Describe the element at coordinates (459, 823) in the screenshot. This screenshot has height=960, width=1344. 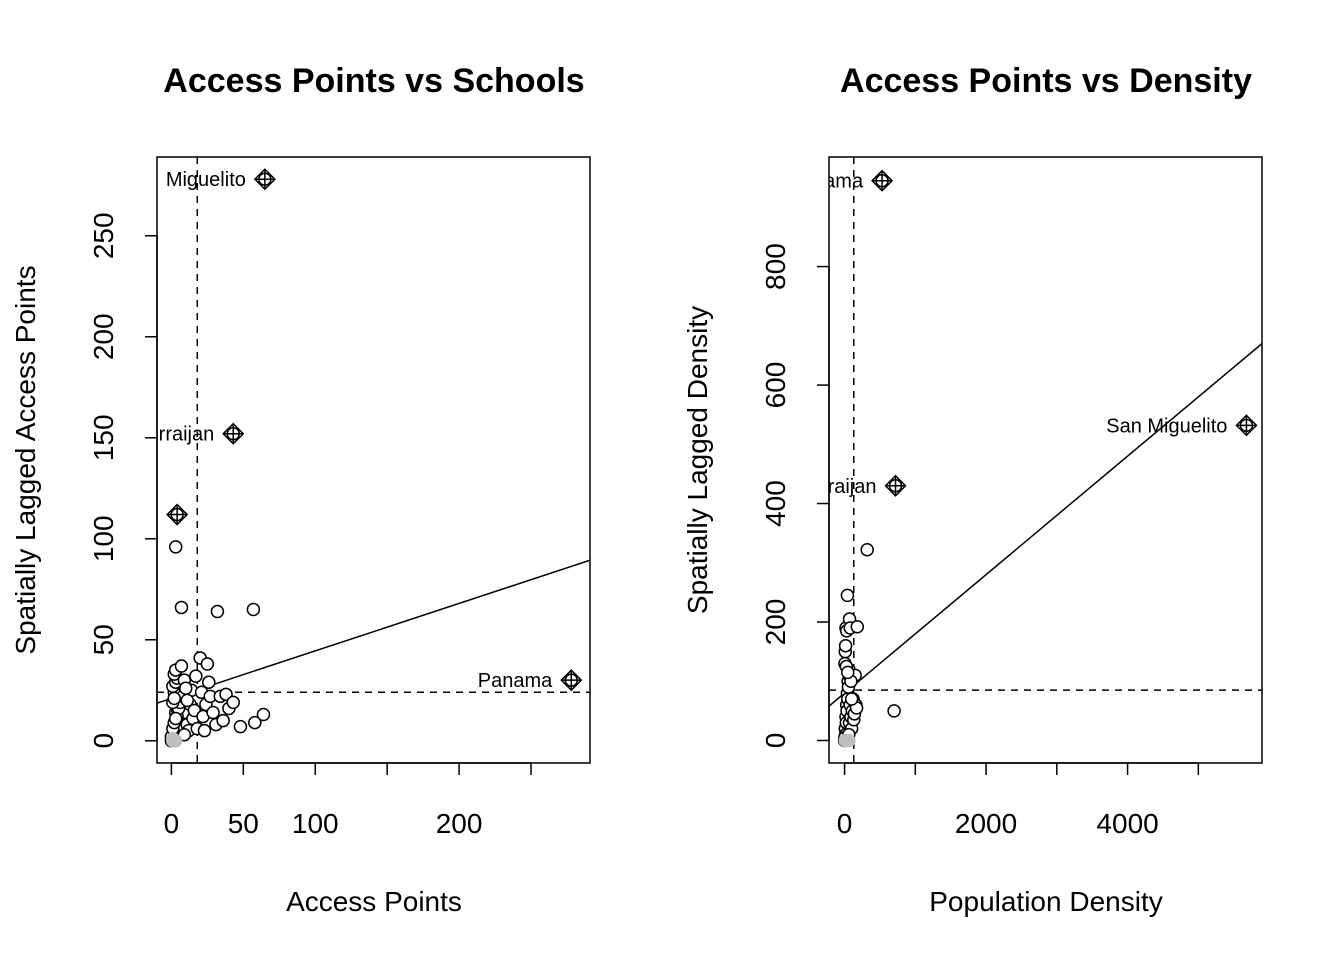
I see `x-tick-label: 200` at that location.